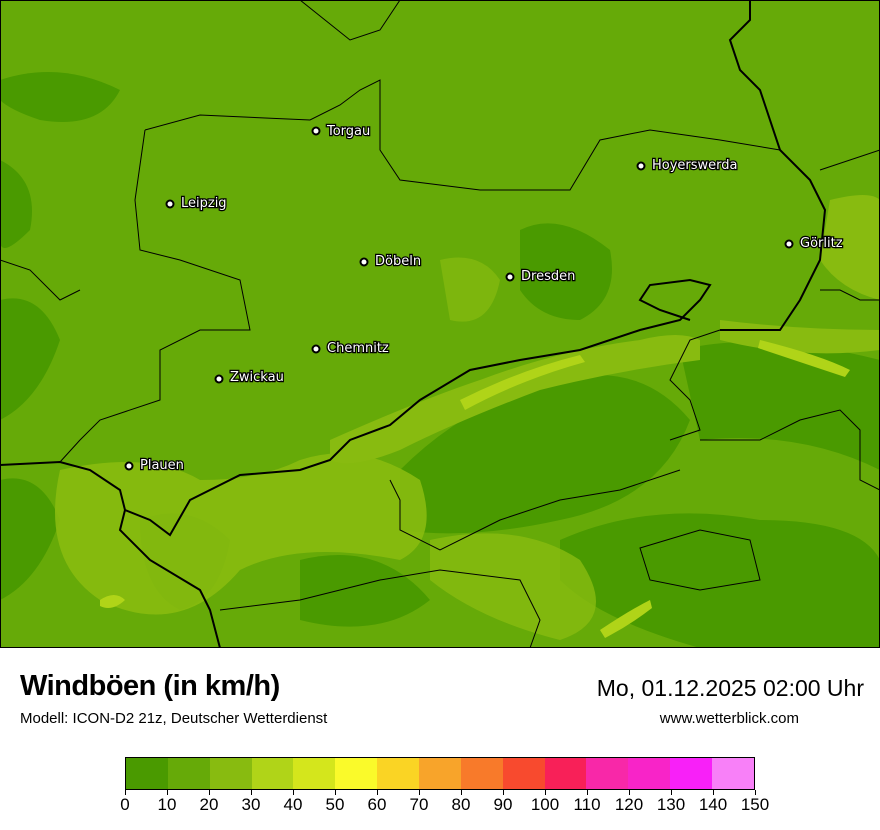 This screenshot has height=830, width=880. What do you see at coordinates (209, 804) in the screenshot?
I see `legend-tick-label: 20` at bounding box center [209, 804].